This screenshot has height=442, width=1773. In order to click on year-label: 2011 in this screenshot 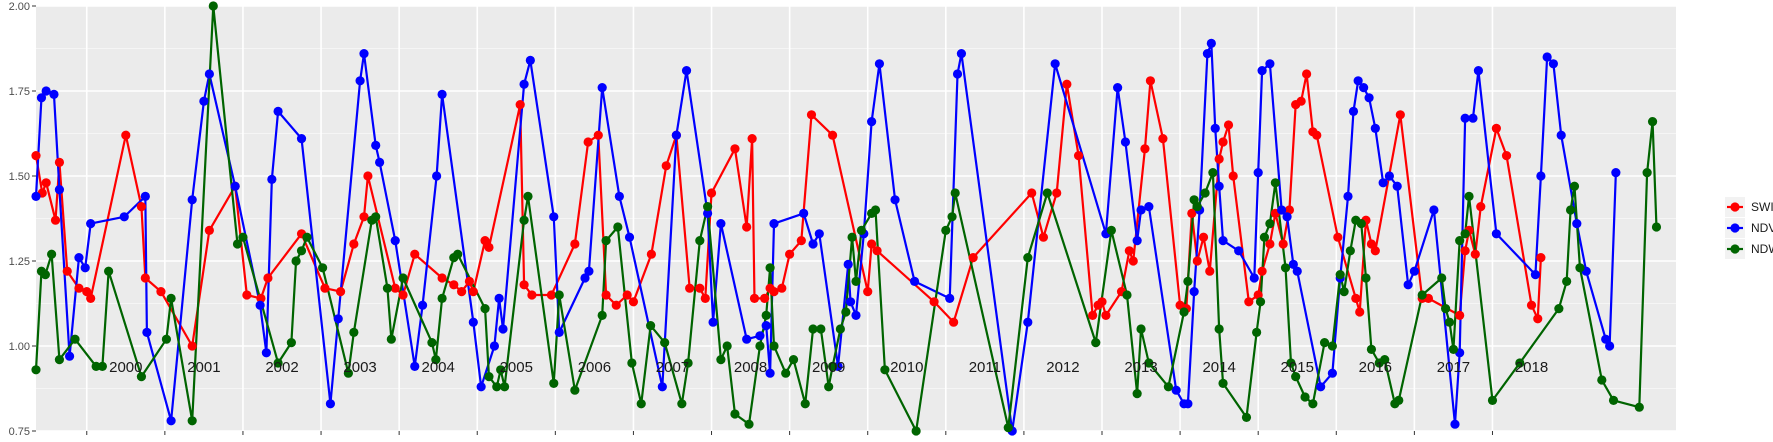, I will do `click(985, 367)`.